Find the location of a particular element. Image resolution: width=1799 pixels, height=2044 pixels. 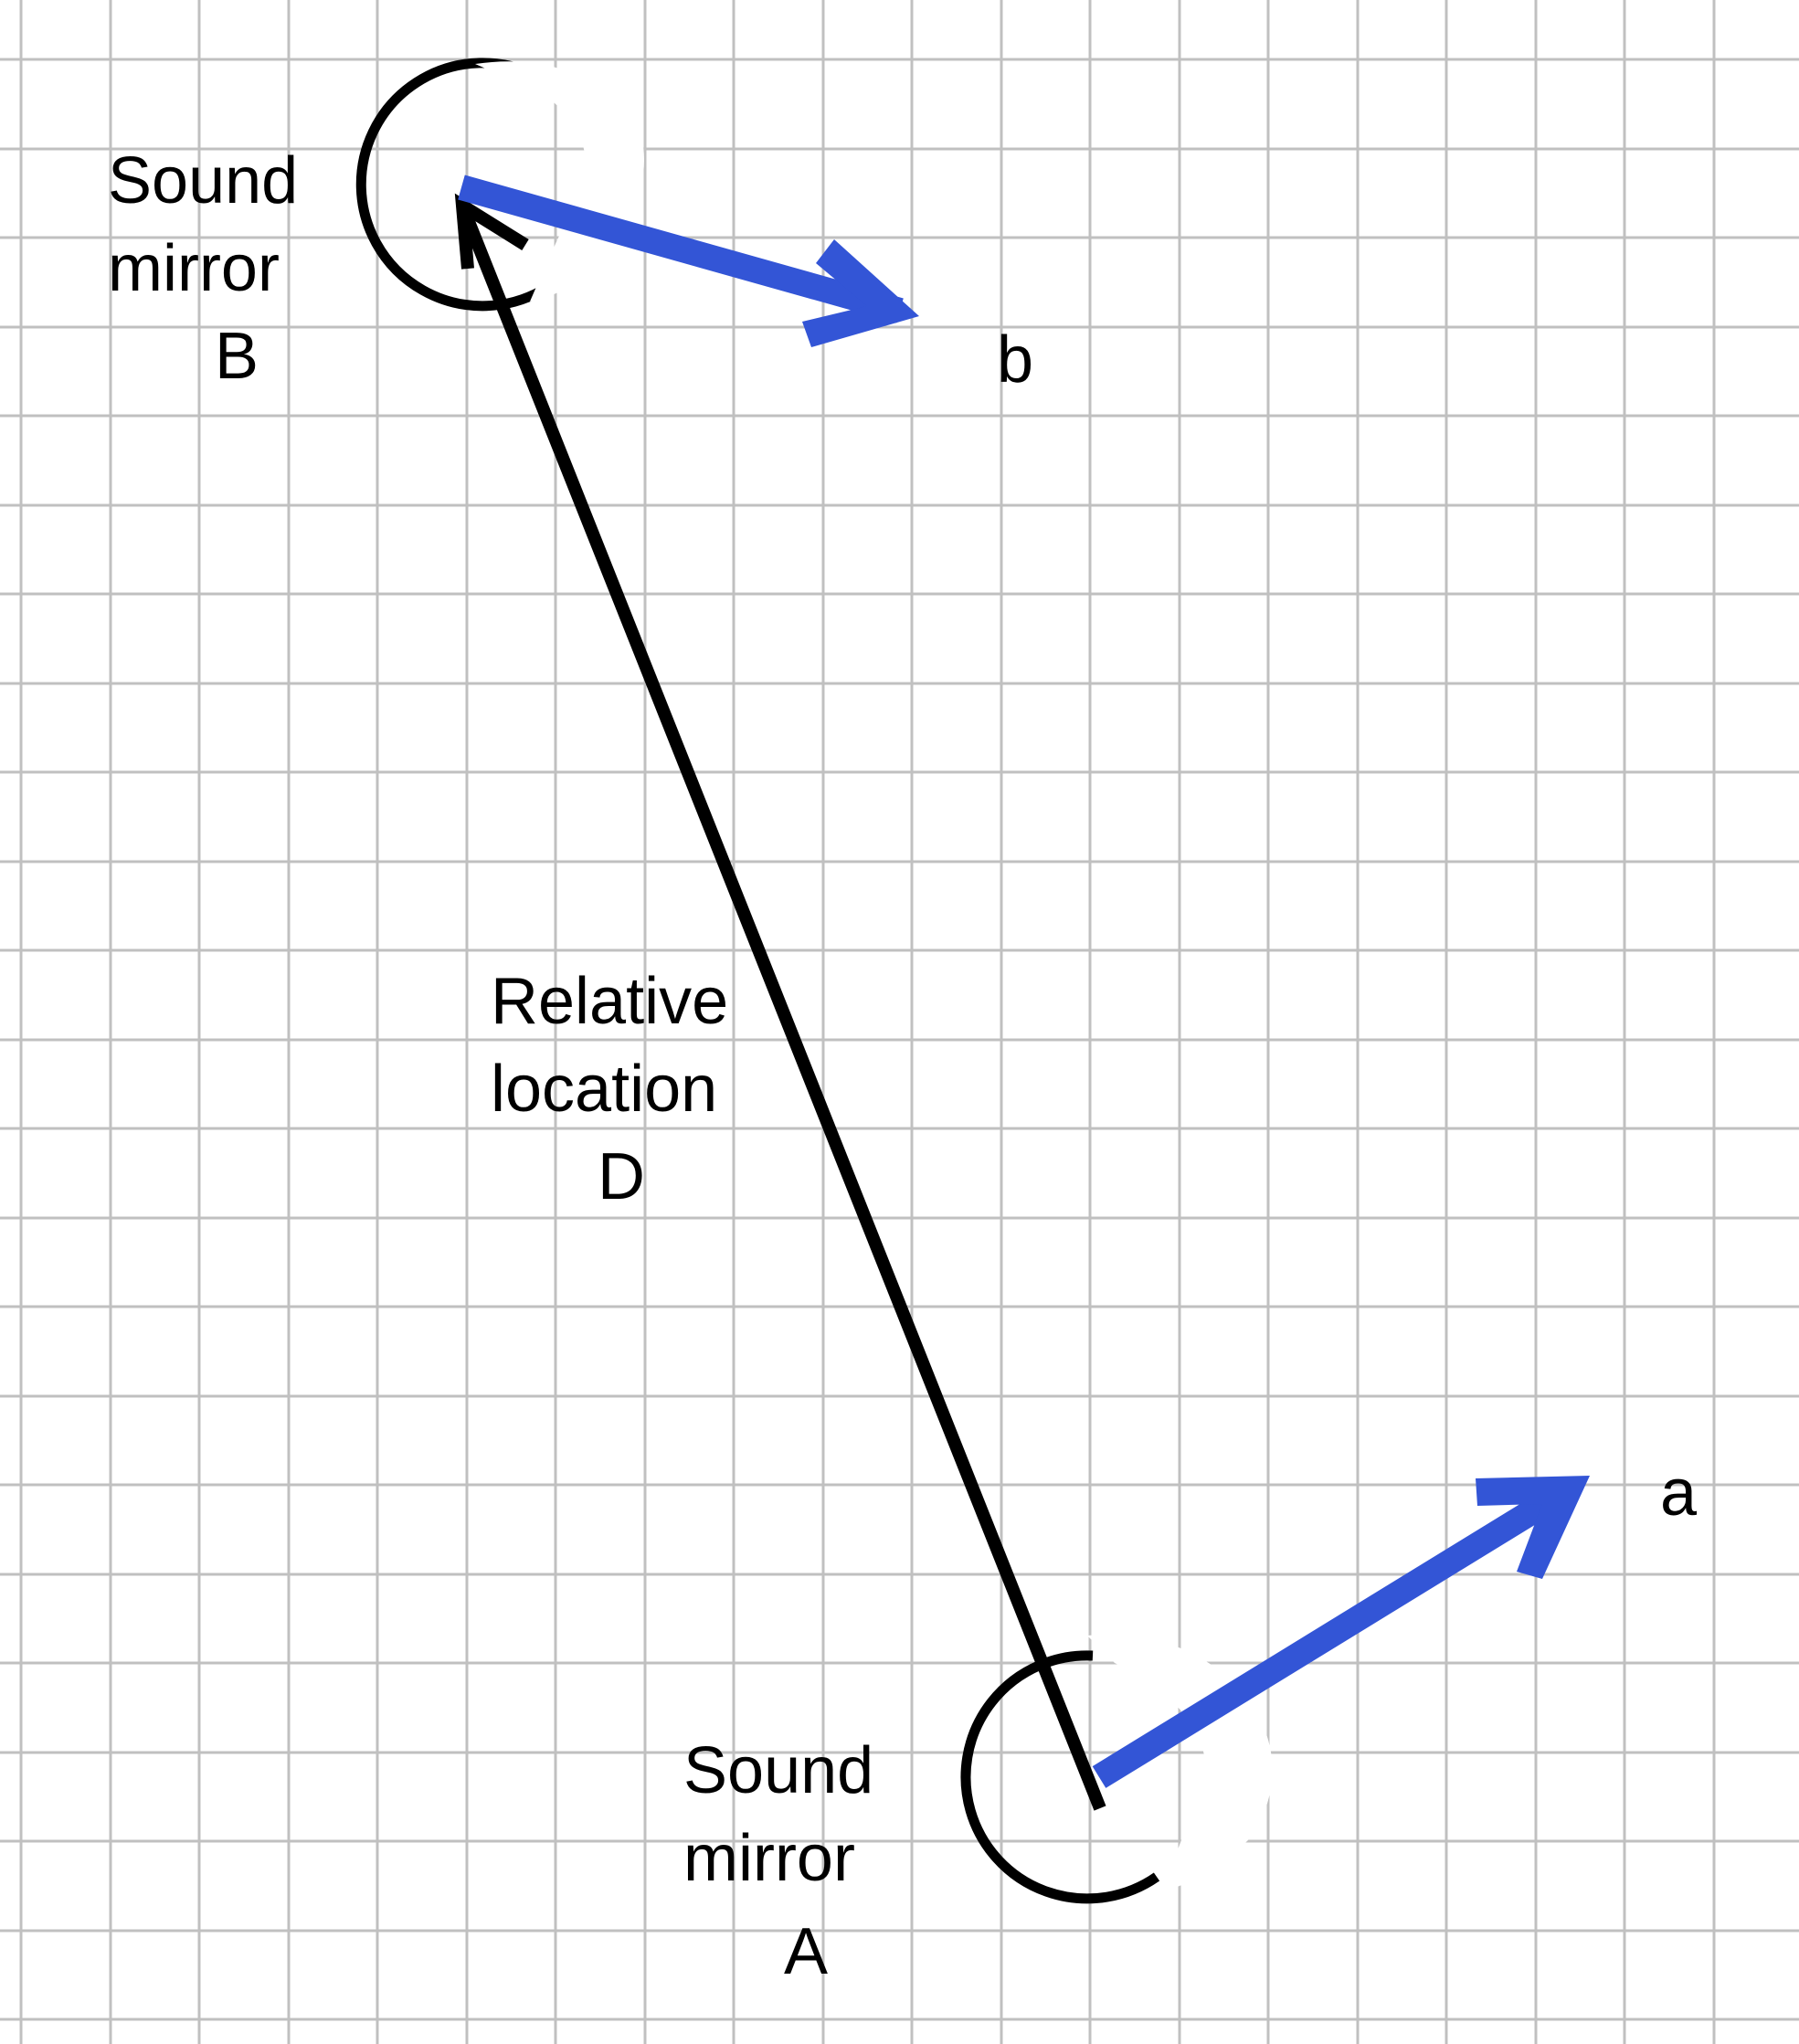

vector-b-shaft is located at coordinates (681, 249).